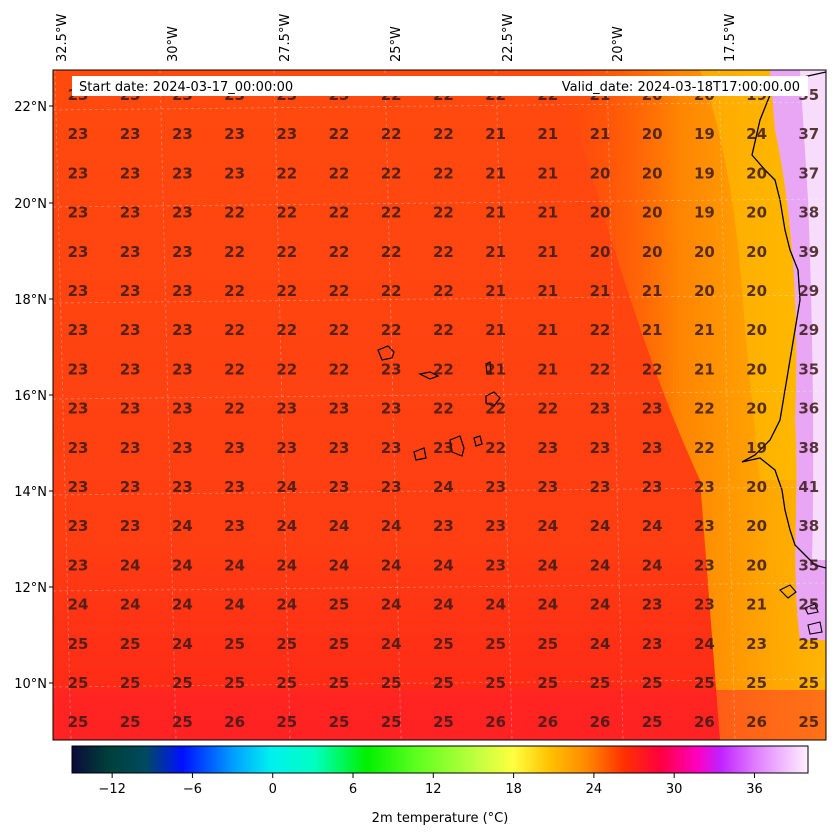 This screenshot has width=837, height=837. Describe the element at coordinates (594, 789) in the screenshot. I see `colorbar-tick-label: 24` at that location.